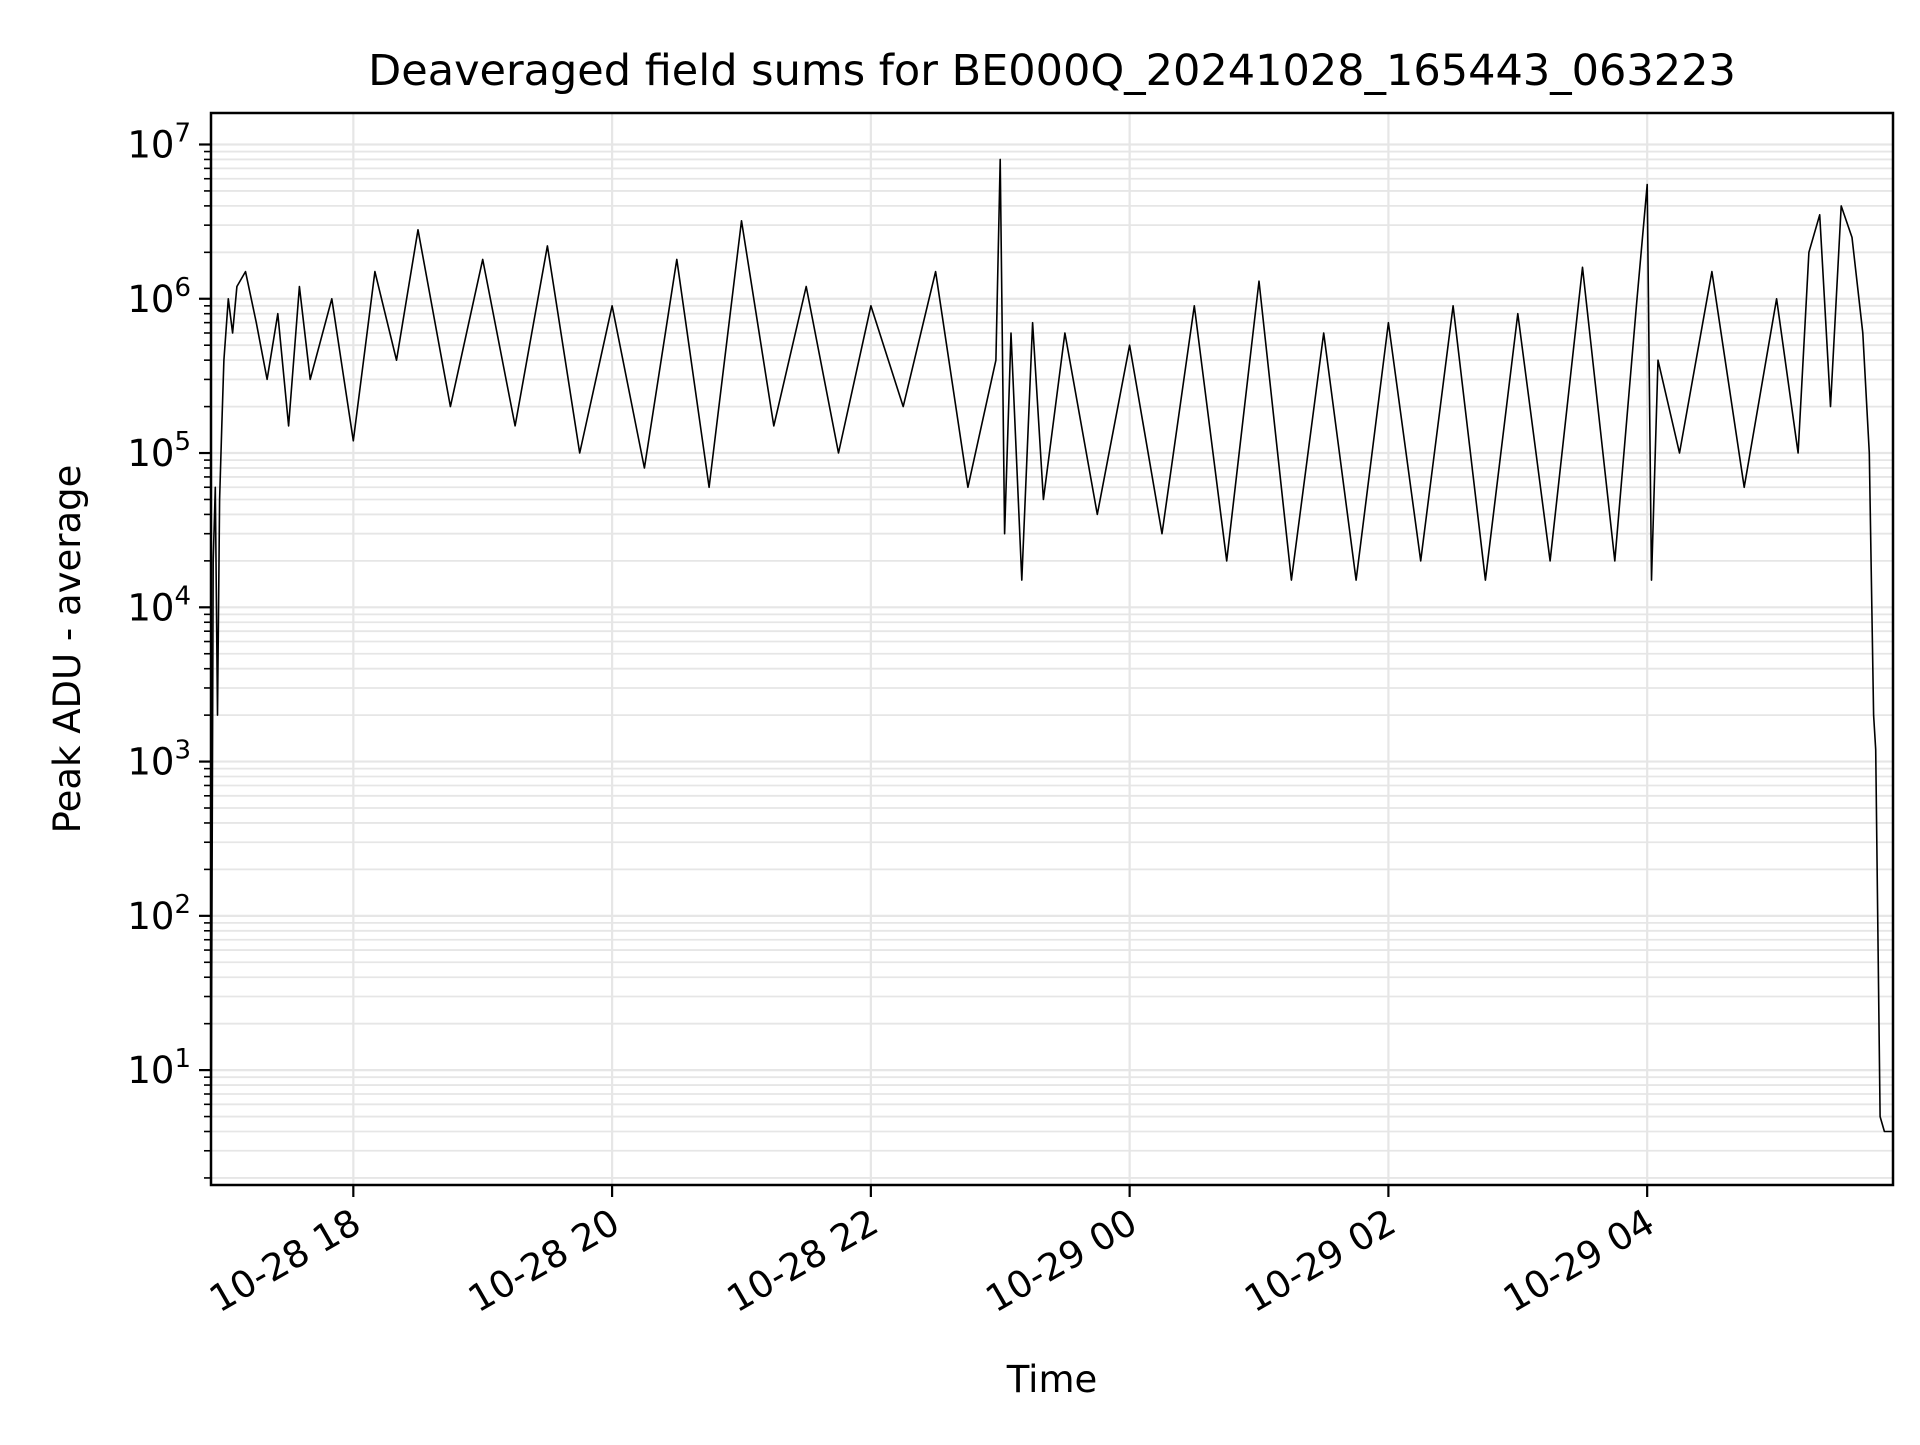  Describe the element at coordinates (1052, 1379) in the screenshot. I see `x-axis-title: Time` at that location.